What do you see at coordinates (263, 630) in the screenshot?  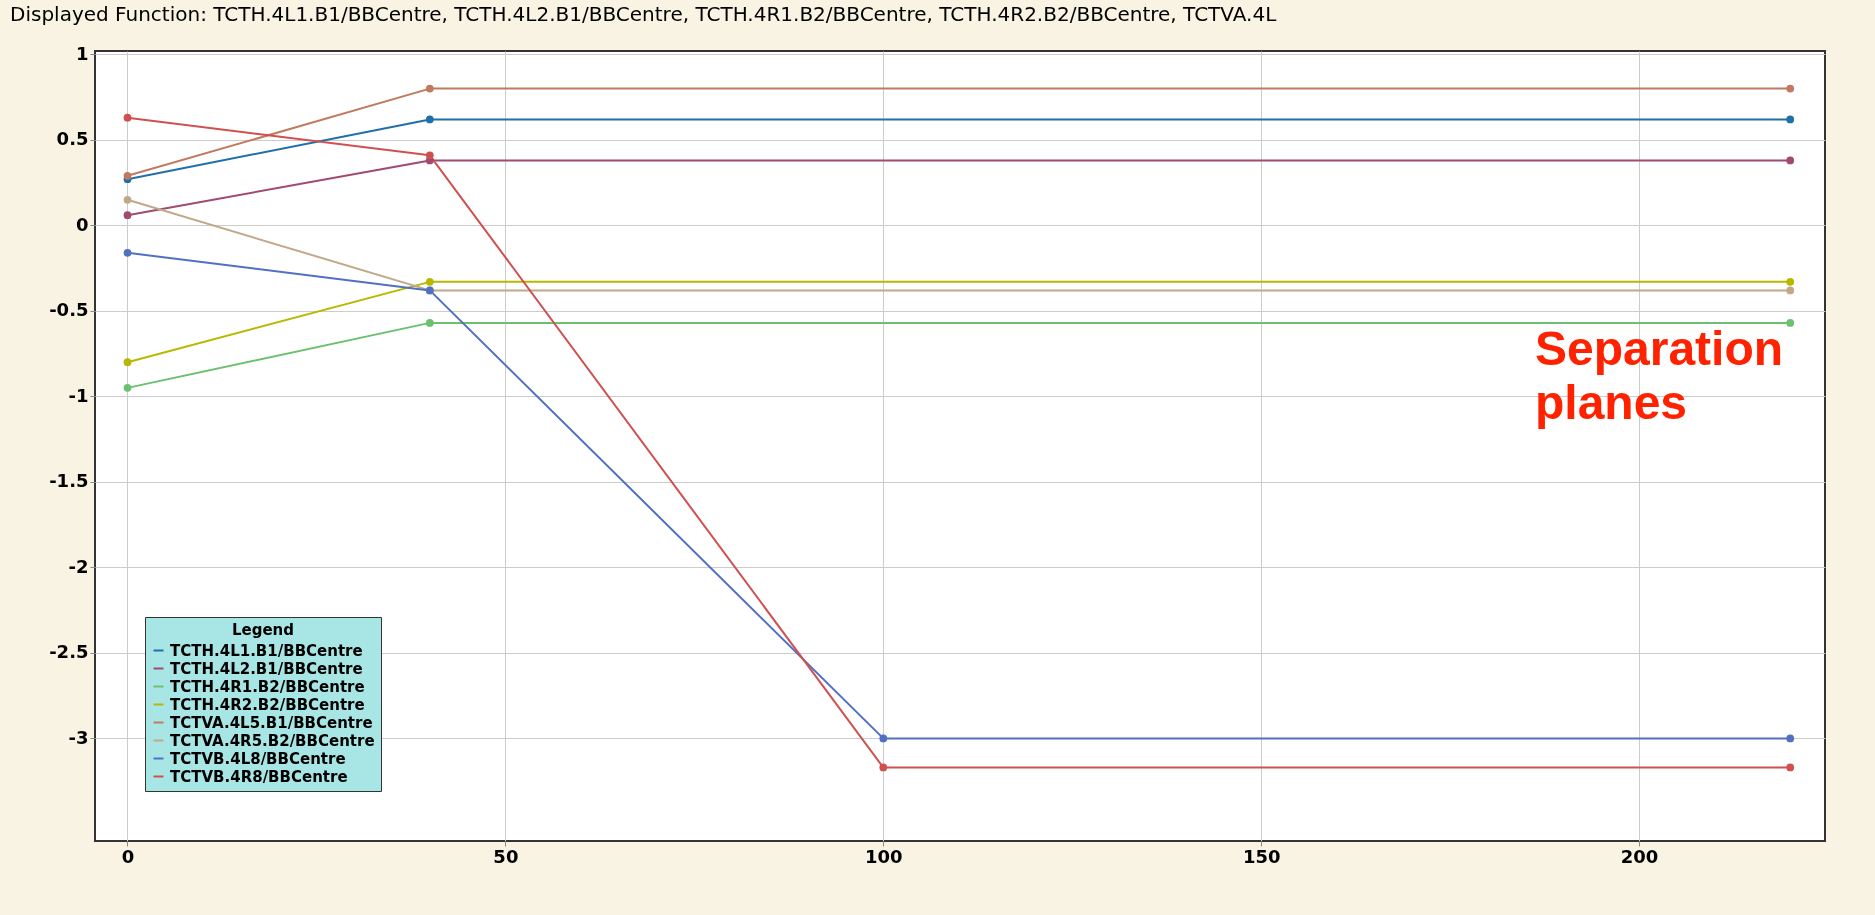 I see `legend-title: Legend` at bounding box center [263, 630].